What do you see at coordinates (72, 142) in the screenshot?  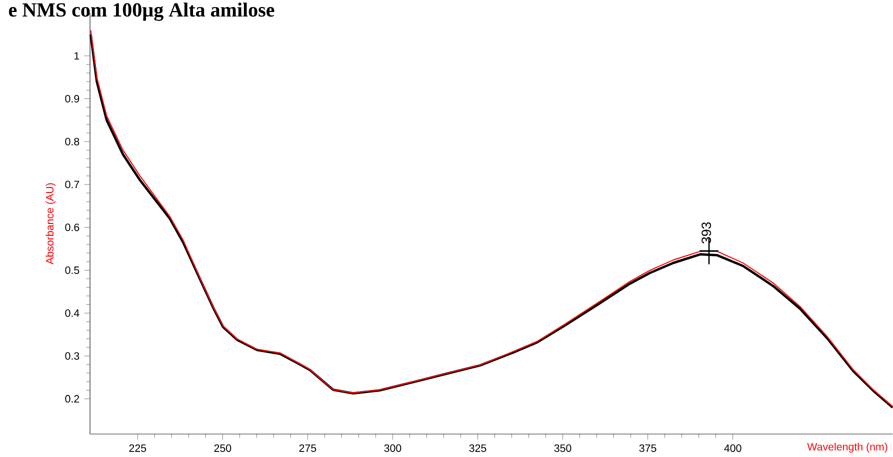 I see `y-tick-label: 0.8` at bounding box center [72, 142].